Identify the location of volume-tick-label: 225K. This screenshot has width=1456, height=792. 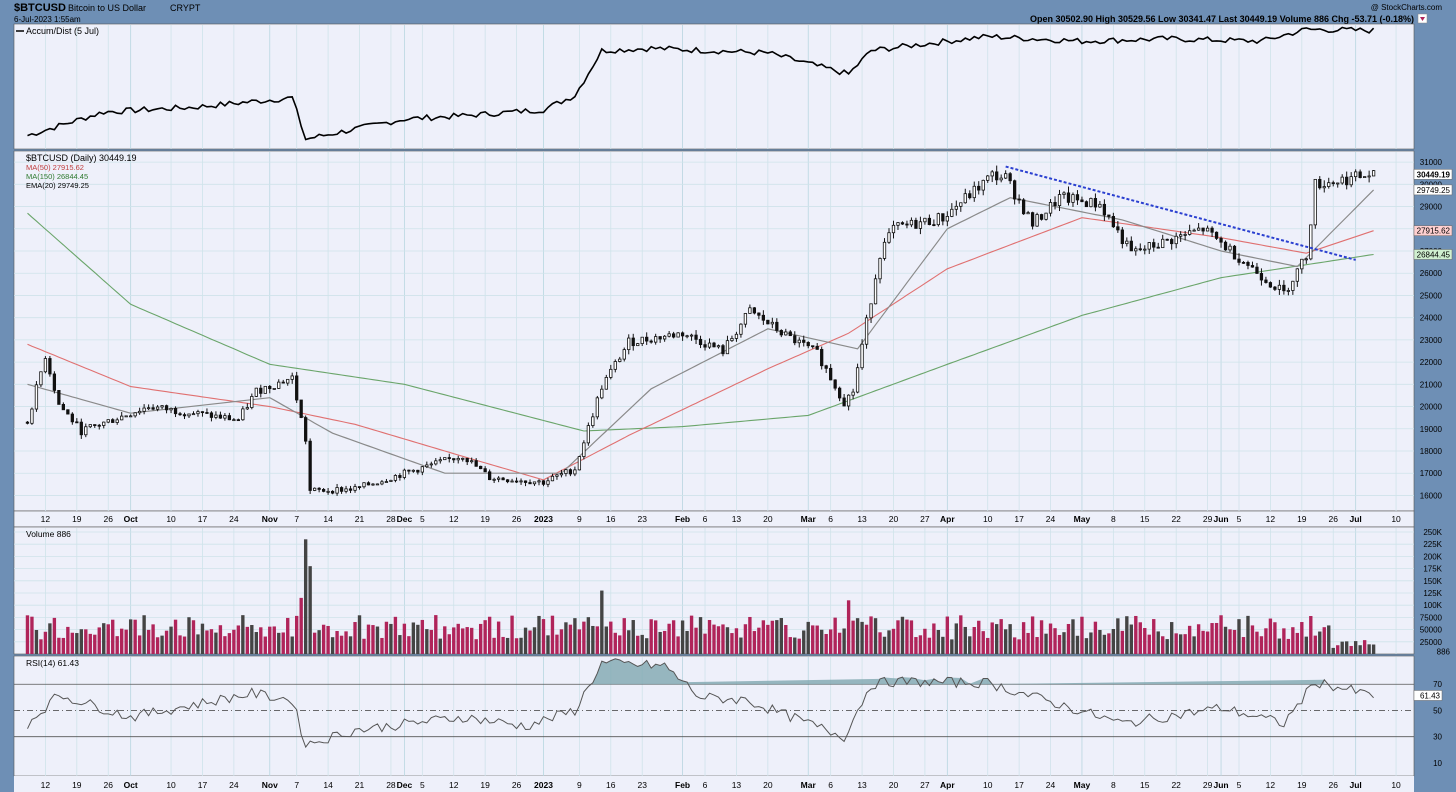
(1432, 544).